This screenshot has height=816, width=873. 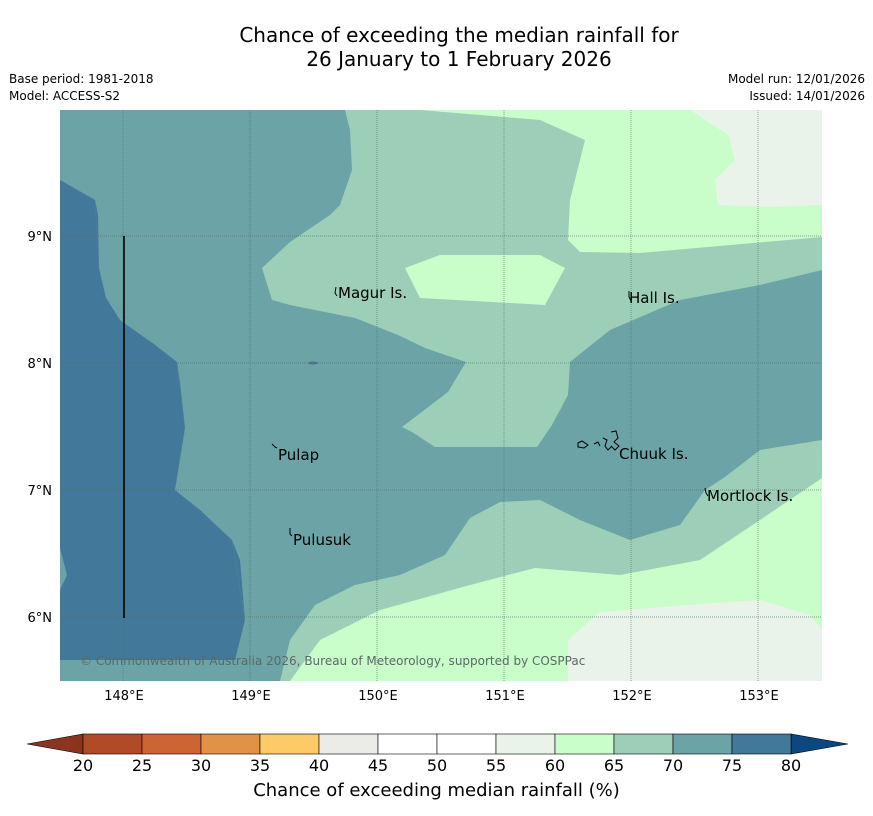 What do you see at coordinates (614, 765) in the screenshot?
I see `colorbar-tick-label: 65` at bounding box center [614, 765].